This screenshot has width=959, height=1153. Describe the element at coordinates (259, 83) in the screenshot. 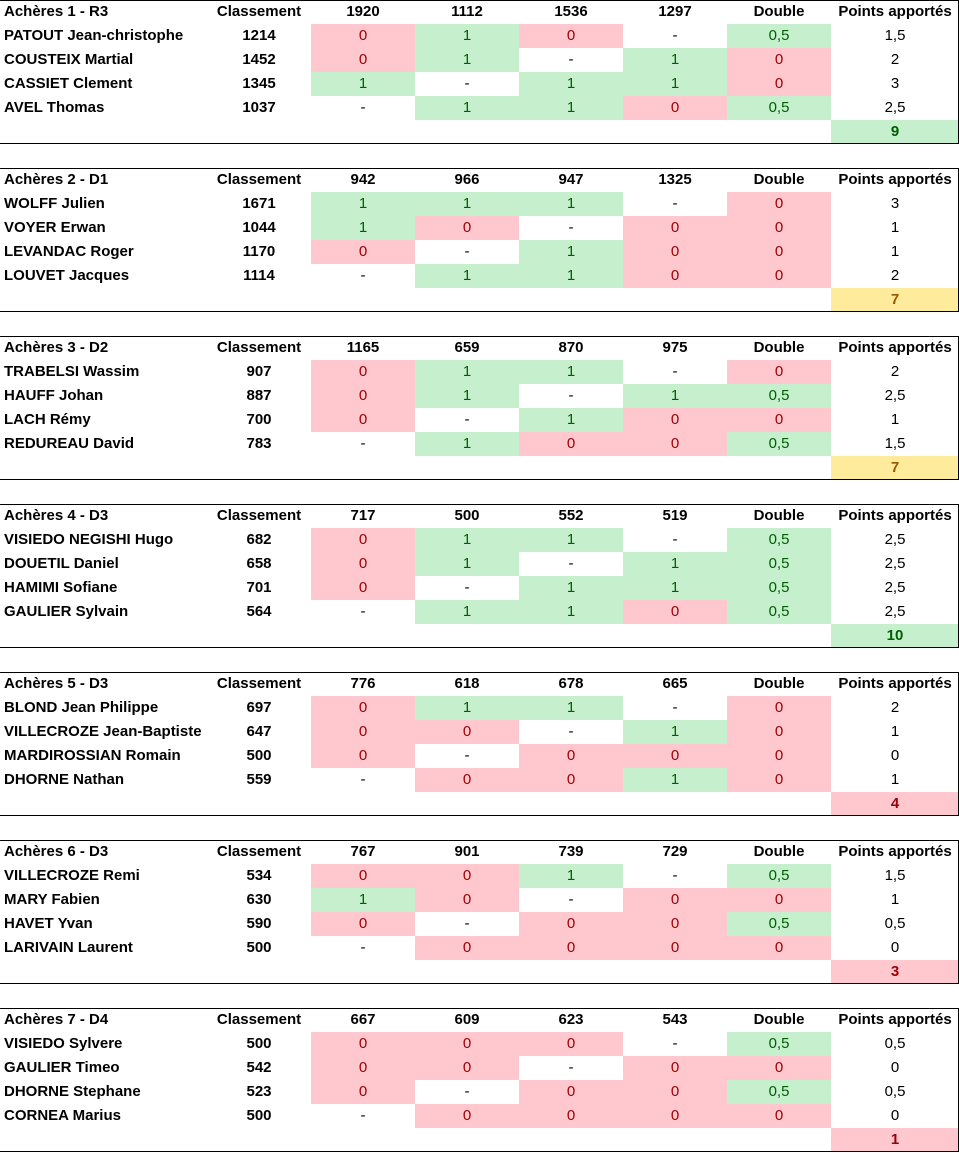

I see `player-rank: 1345` at that location.